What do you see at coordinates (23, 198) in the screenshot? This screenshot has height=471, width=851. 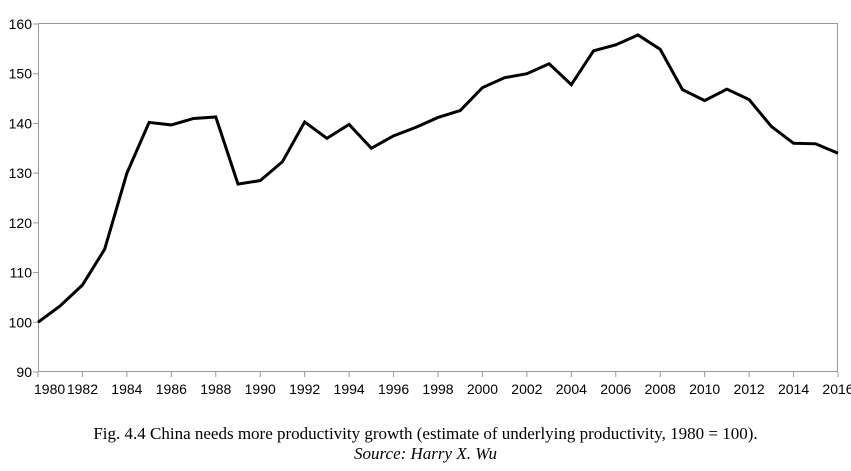 I see `y-axis-ticks: 90 100 110 120 130 140 150 160` at bounding box center [23, 198].